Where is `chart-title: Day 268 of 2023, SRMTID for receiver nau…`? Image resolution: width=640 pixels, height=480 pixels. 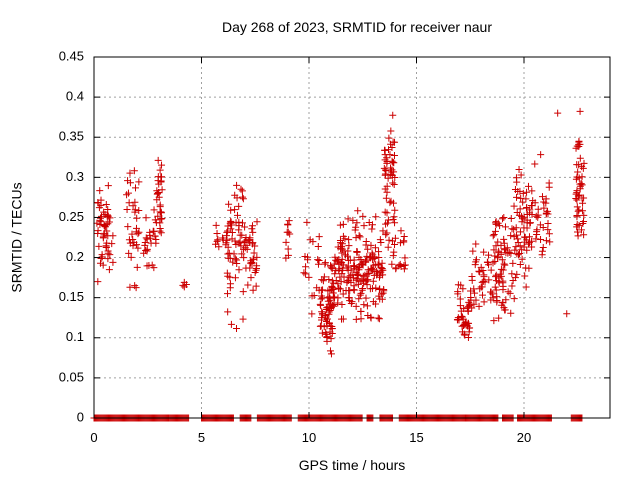 chart-title: Day 268 of 2023, SRMTID for receiver nau… is located at coordinates (357, 27).